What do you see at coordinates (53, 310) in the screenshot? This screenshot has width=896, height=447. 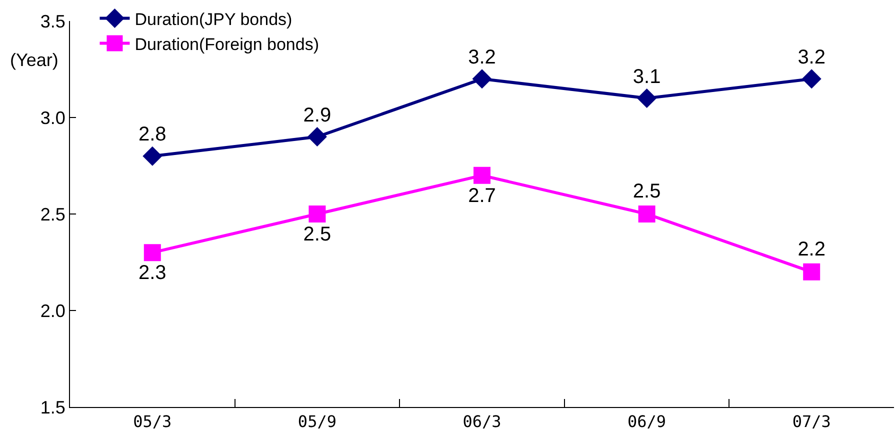 I see `y-tick-label: 2.0` at bounding box center [53, 310].